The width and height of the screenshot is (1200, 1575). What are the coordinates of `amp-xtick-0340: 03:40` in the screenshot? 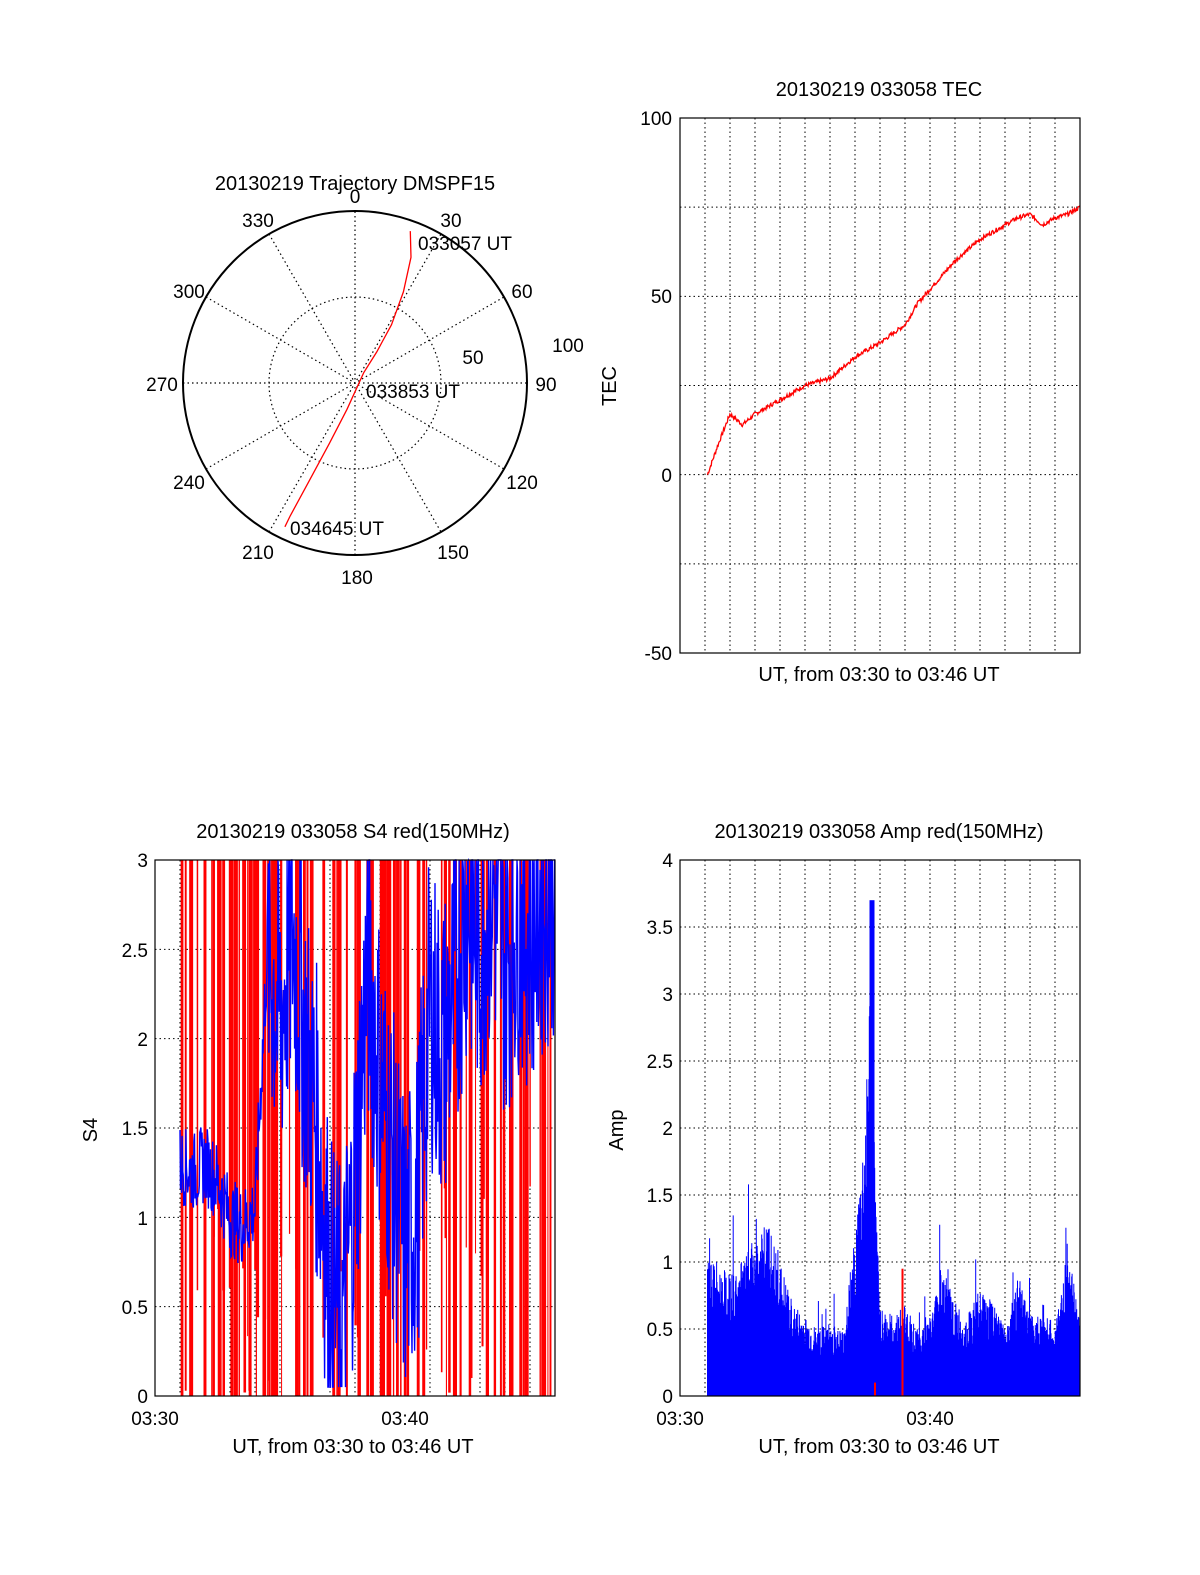 It's located at (930, 1419).